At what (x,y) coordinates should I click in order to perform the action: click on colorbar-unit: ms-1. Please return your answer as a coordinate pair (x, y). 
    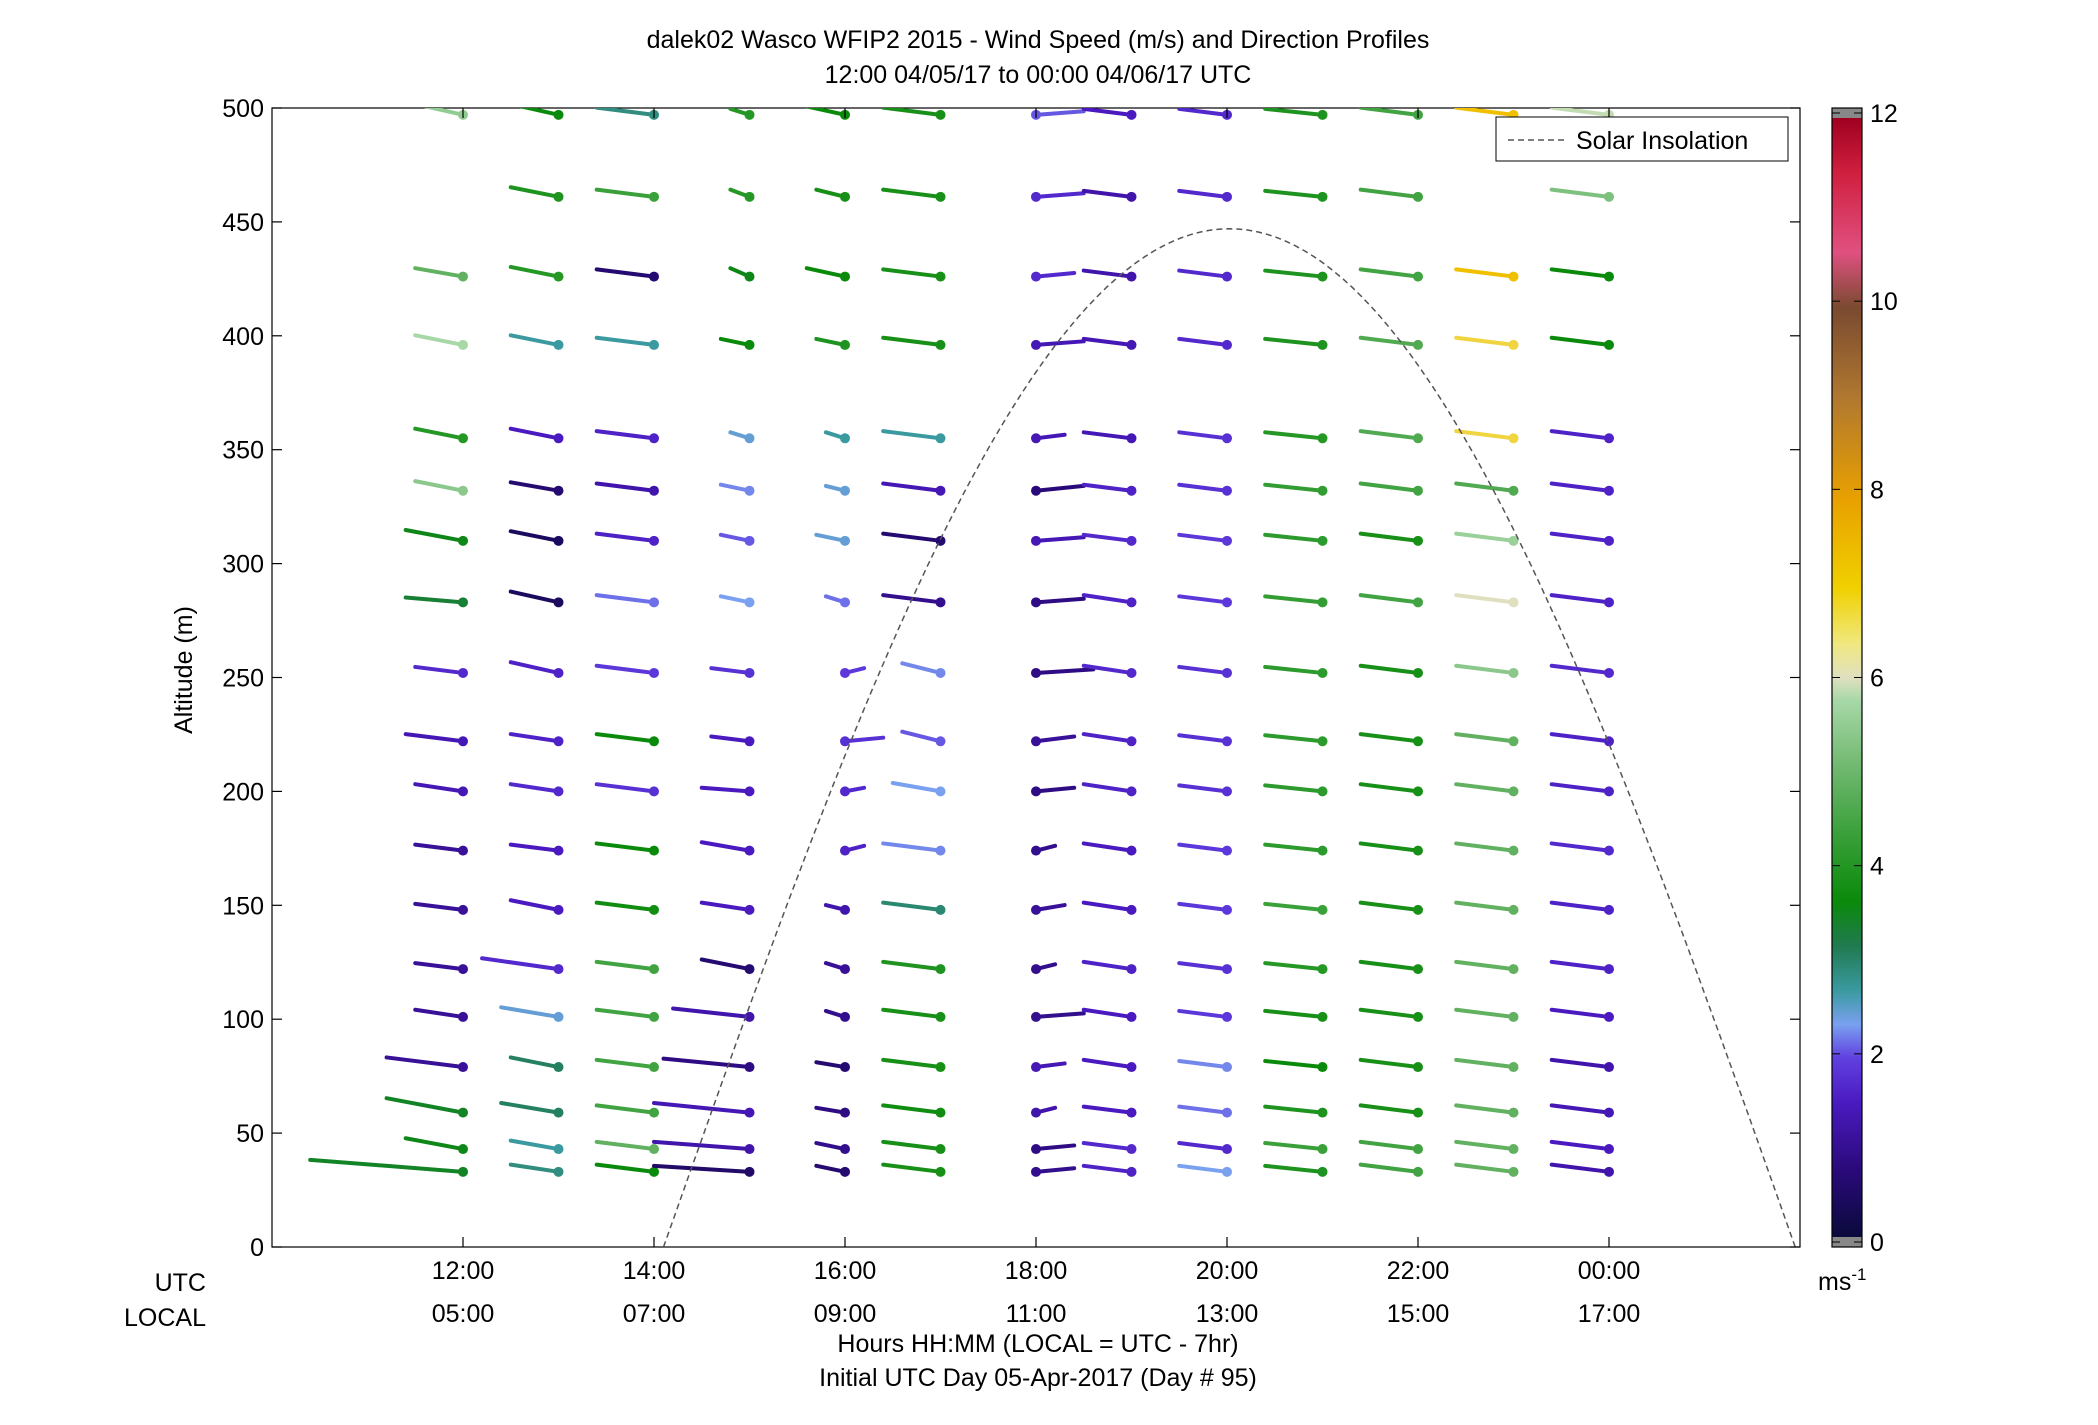
    Looking at the image, I should click on (1842, 1280).